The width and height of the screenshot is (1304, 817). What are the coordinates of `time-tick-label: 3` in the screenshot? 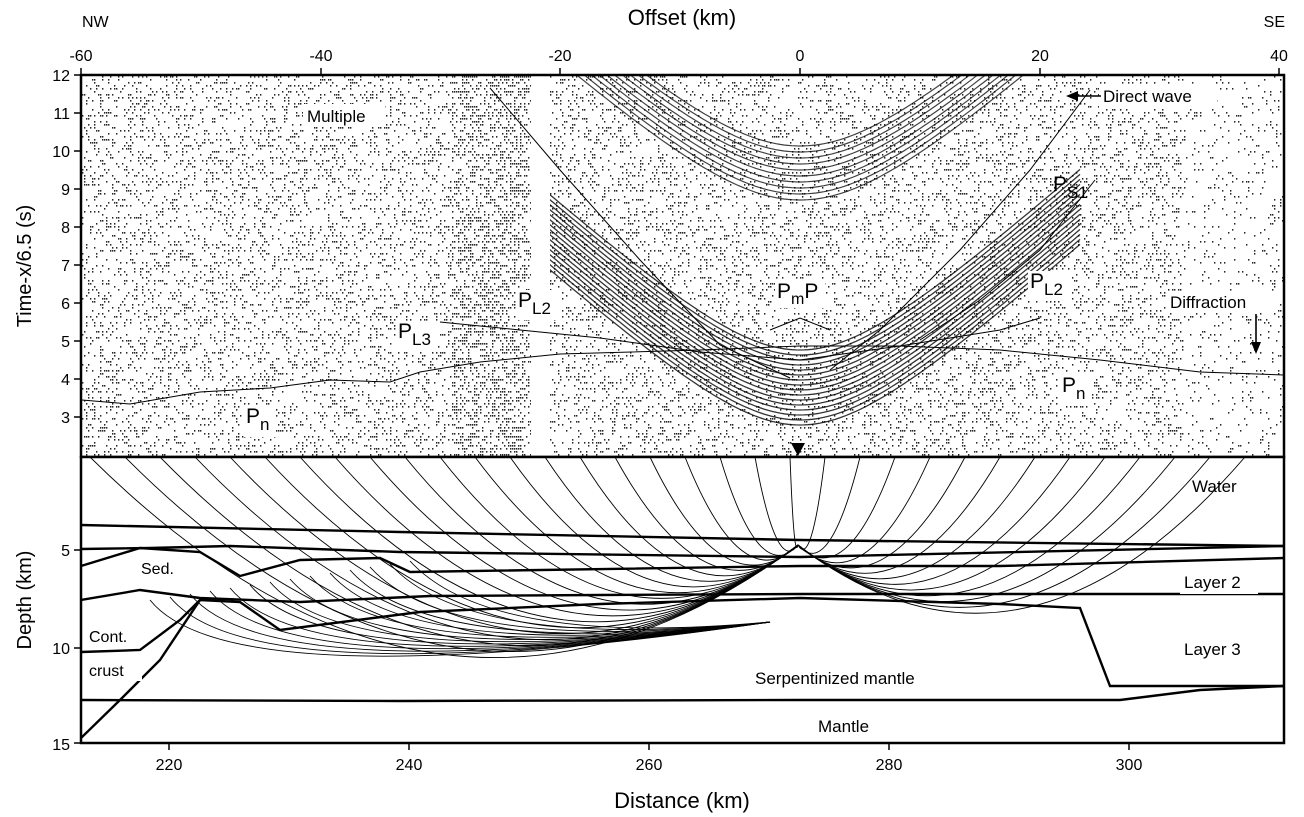 It's located at (65, 418).